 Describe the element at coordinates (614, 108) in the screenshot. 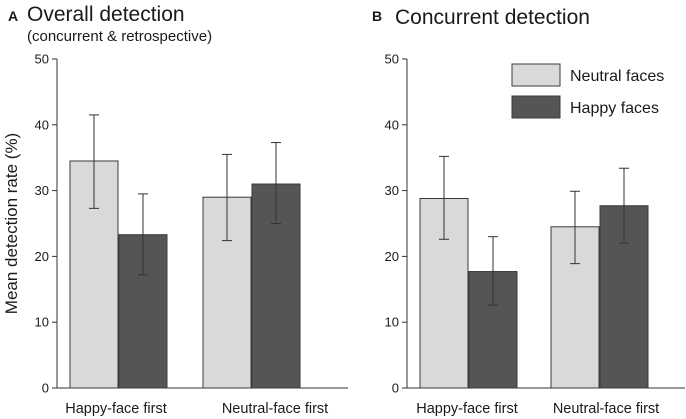

I see `legend-label: Happy faces` at that location.